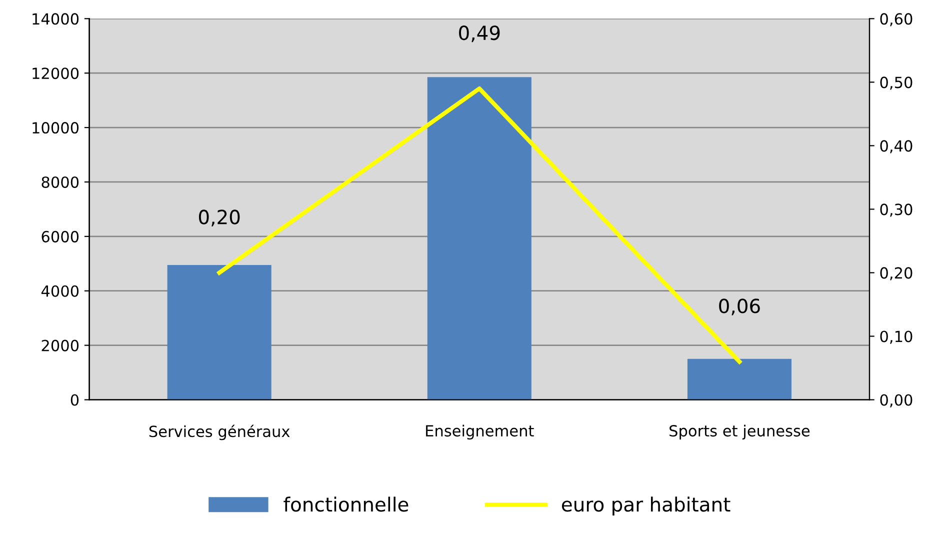 The image size is (940, 533). I want to click on y2-tick-label: 0,40, so click(896, 147).